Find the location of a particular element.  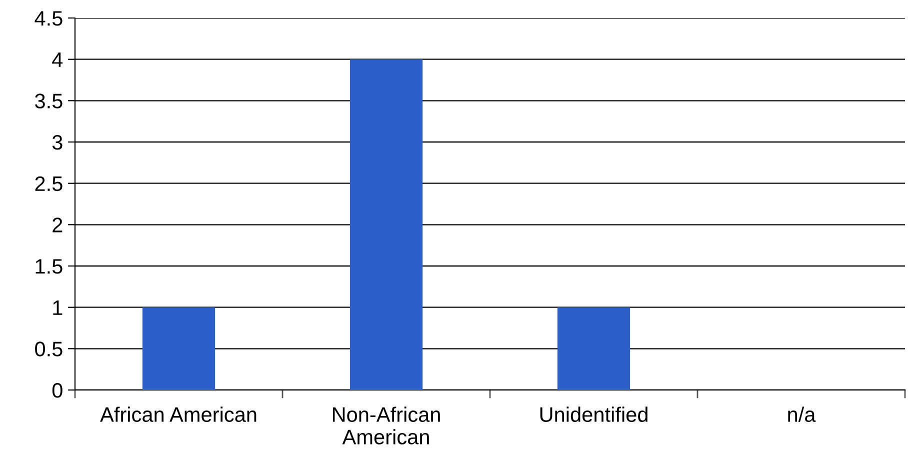

y-tick-label: 4 is located at coordinates (57, 59).